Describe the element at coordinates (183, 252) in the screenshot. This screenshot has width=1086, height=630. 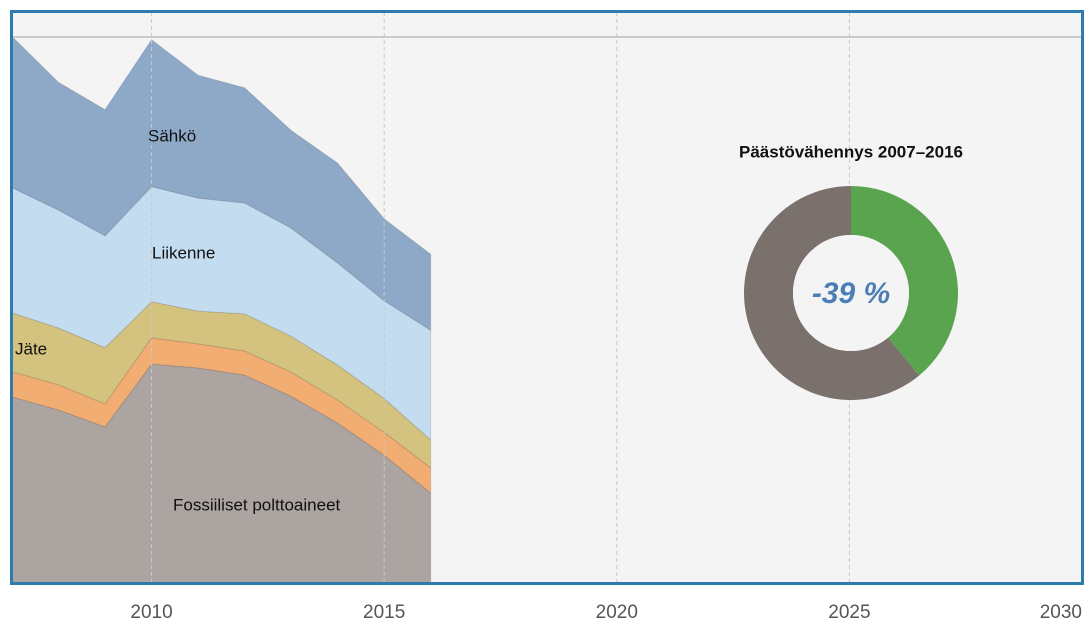
I see `area-label: Liikenne` at that location.